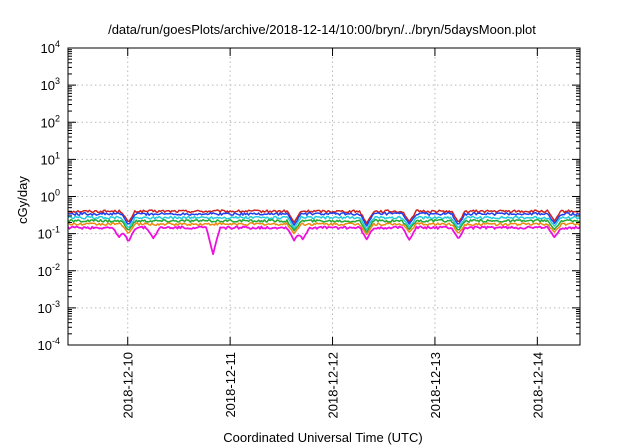 This screenshot has width=640, height=448. Describe the element at coordinates (50, 47) in the screenshot. I see `y-tick-label: 10⁴` at that location.